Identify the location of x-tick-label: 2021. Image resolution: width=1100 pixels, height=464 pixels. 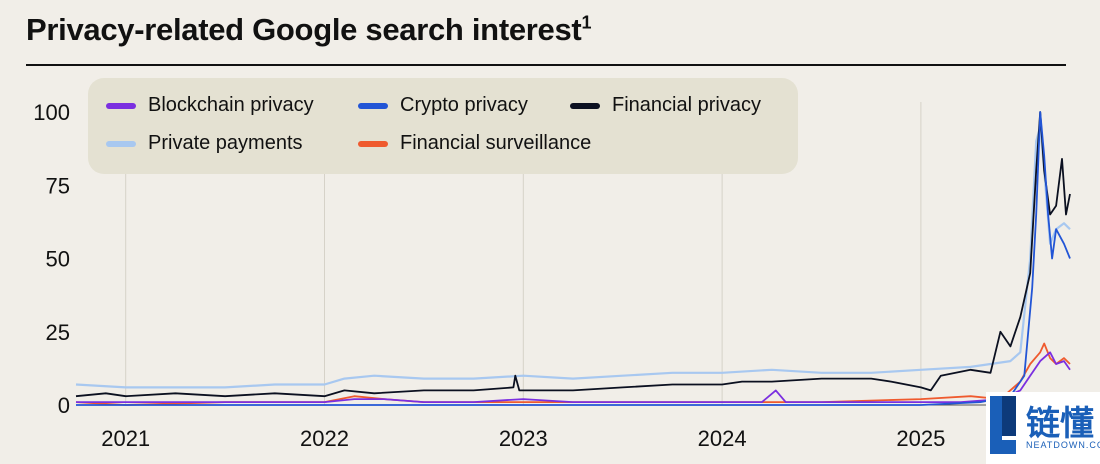
(125, 438).